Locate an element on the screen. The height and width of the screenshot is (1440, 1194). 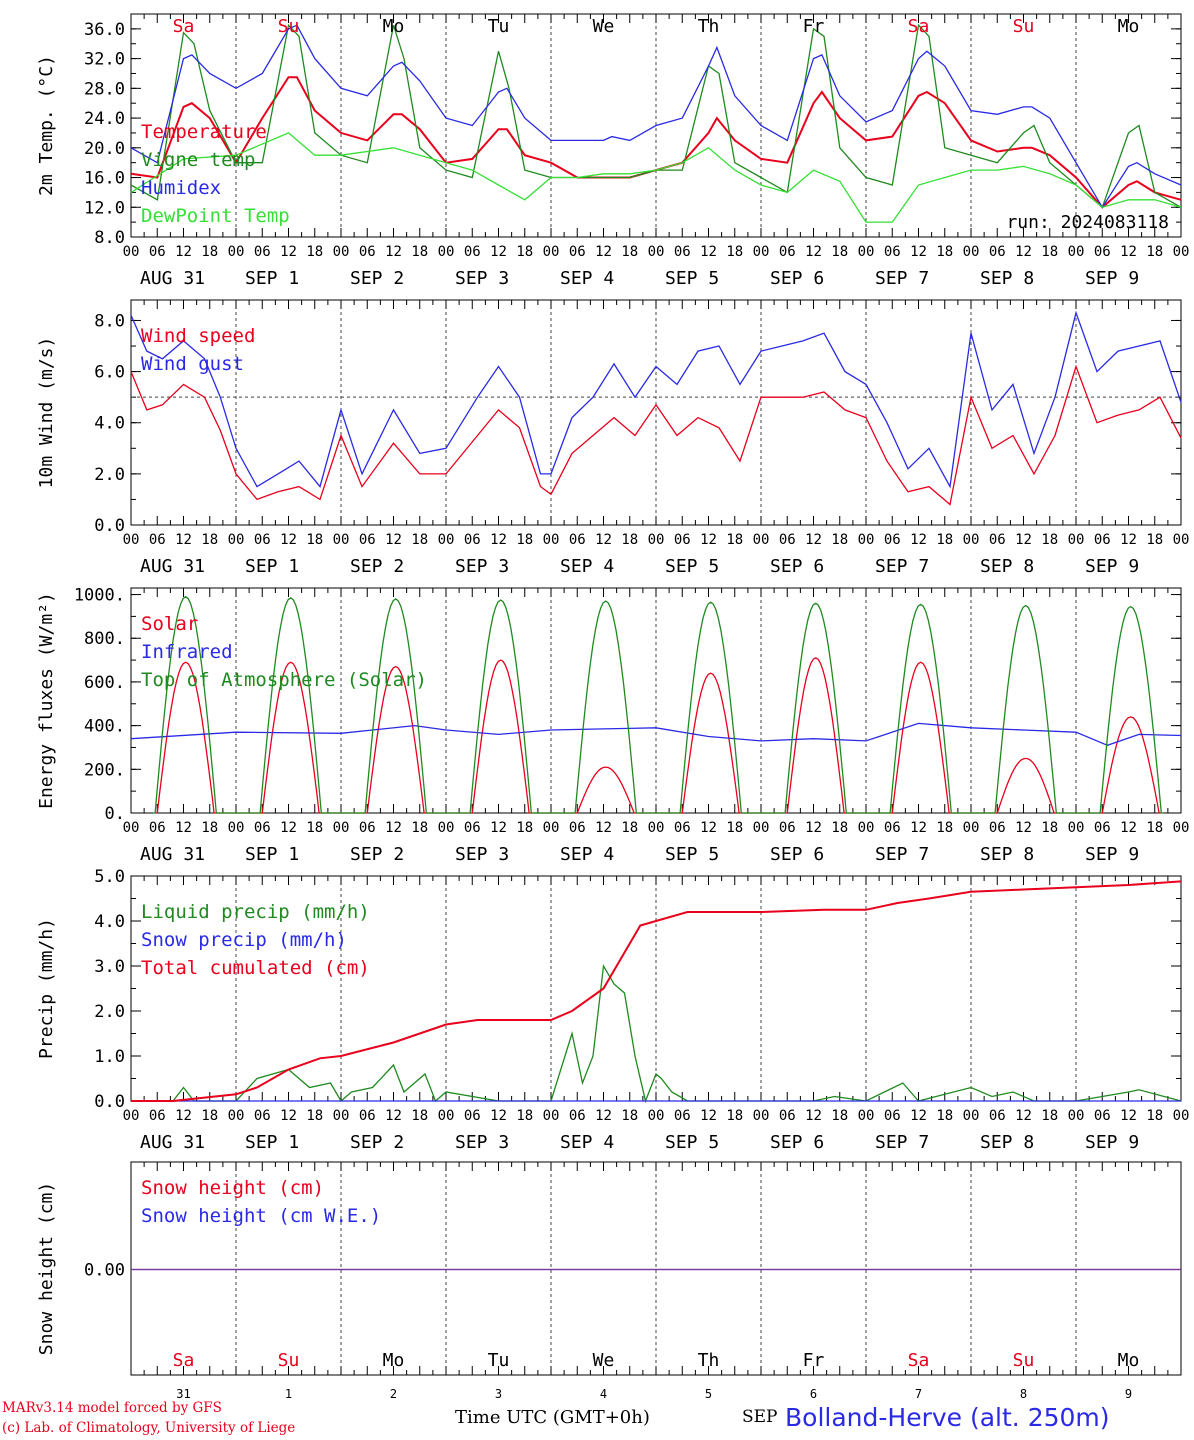
legend-entry: Vigne temp is located at coordinates (198, 160).